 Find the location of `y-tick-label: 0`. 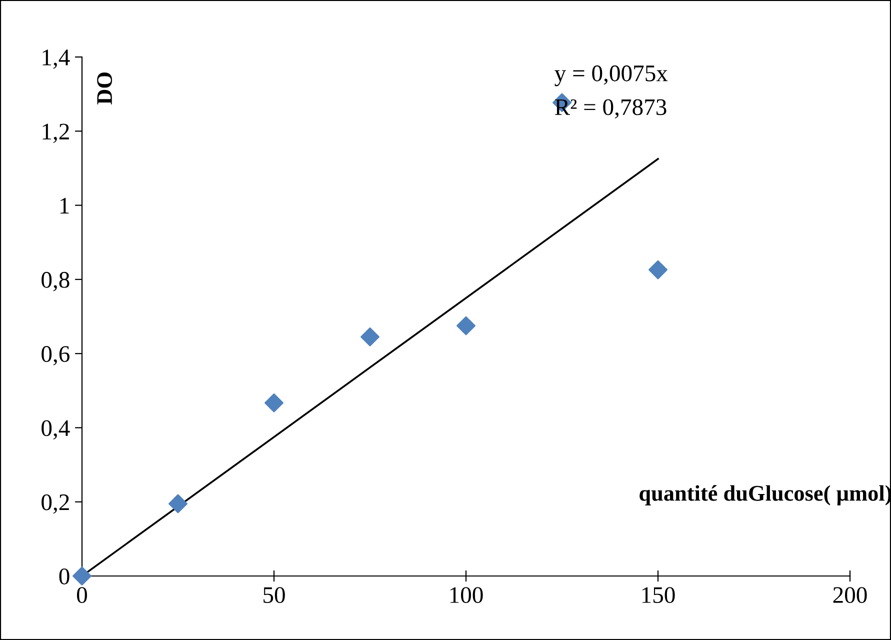

y-tick-label: 0 is located at coordinates (64, 576).